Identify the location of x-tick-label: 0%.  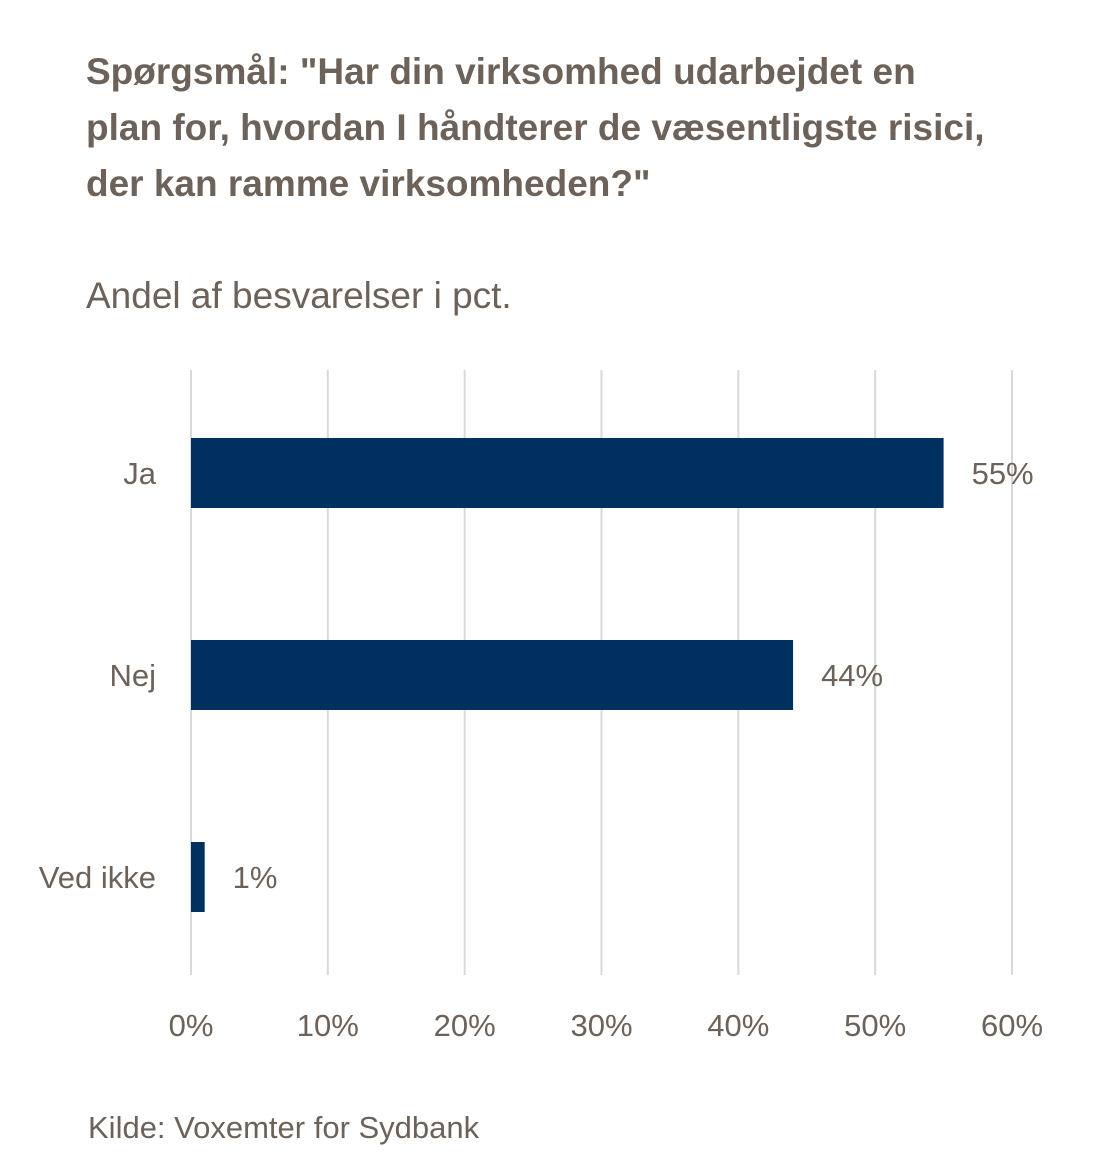
(191, 1025).